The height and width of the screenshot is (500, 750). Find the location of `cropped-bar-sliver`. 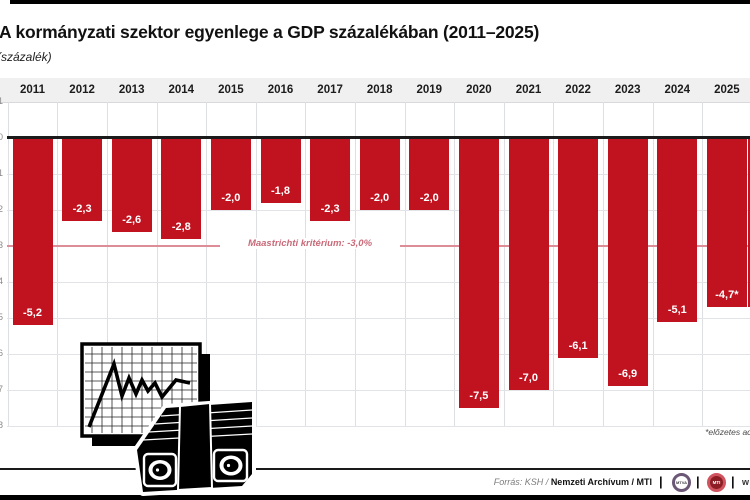

cropped-bar-sliver is located at coordinates (749, 222).